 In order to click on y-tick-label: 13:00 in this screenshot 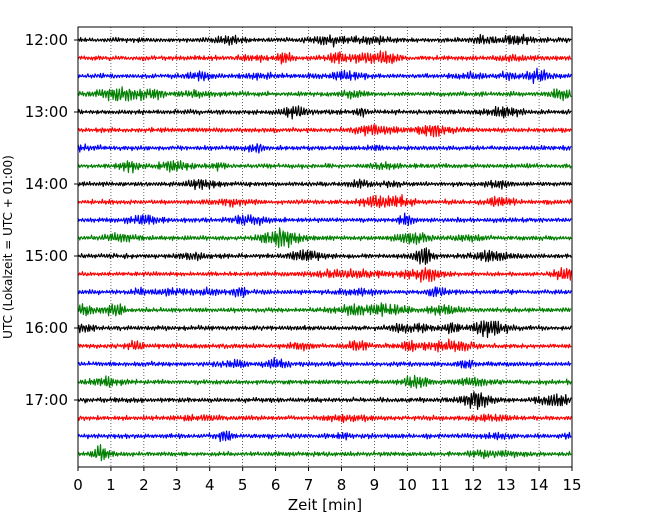, I will do `click(46, 112)`.